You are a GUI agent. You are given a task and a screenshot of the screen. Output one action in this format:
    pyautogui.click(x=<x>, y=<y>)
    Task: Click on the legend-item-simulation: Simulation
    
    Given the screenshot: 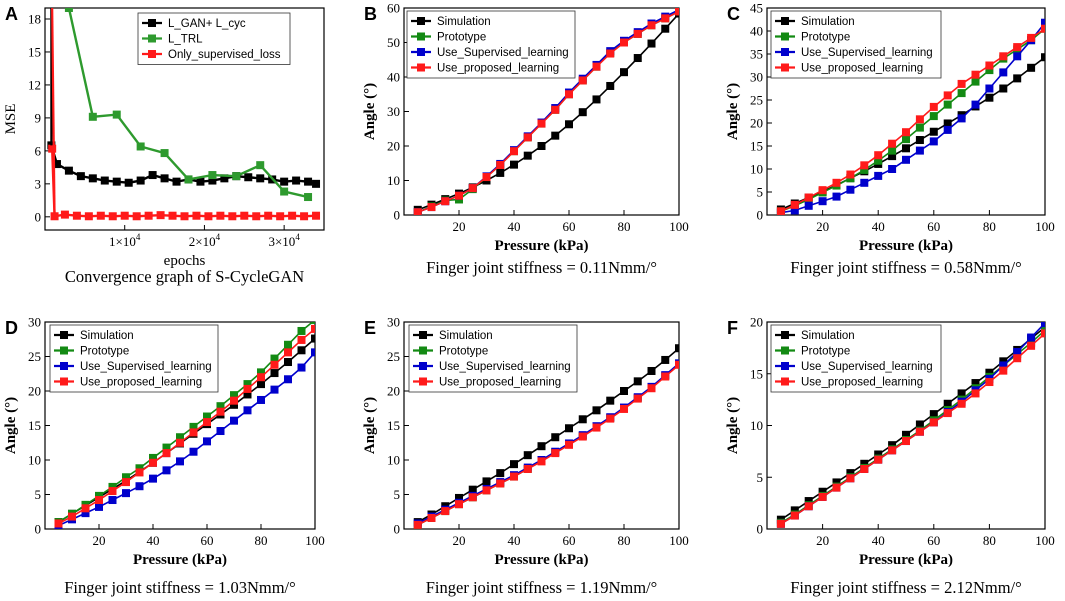 What is the action you would take?
    pyautogui.click(x=815, y=22)
    